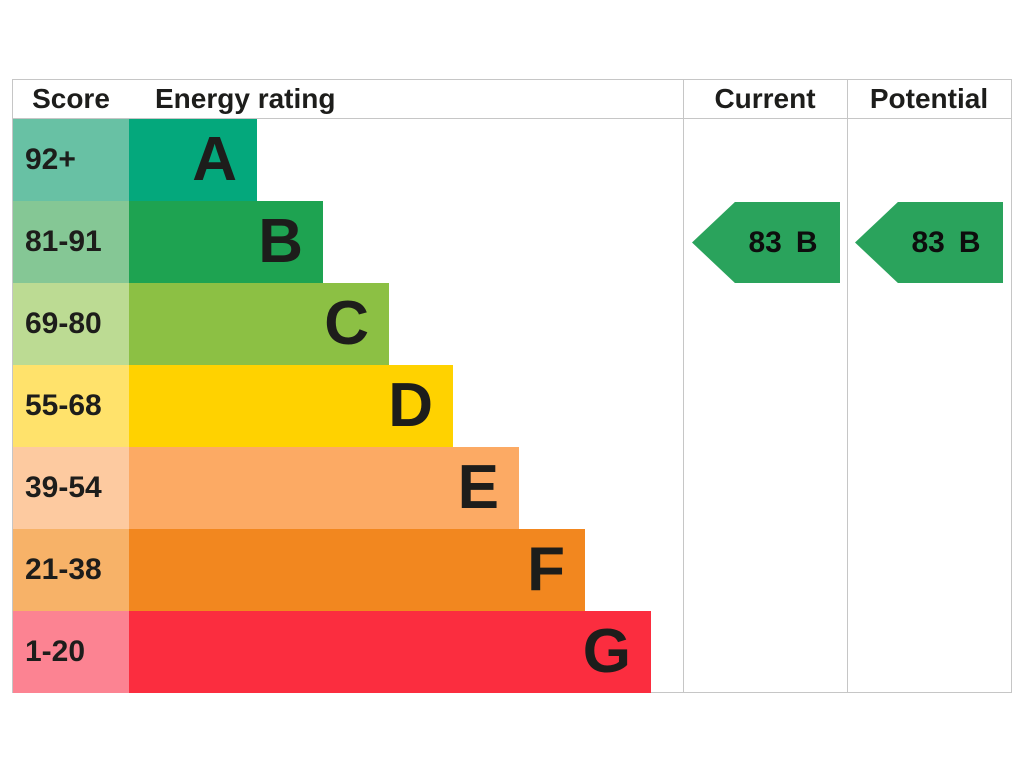 Image resolution: width=1024 pixels, height=768 pixels. I want to click on current-column-divider, so click(683, 386).